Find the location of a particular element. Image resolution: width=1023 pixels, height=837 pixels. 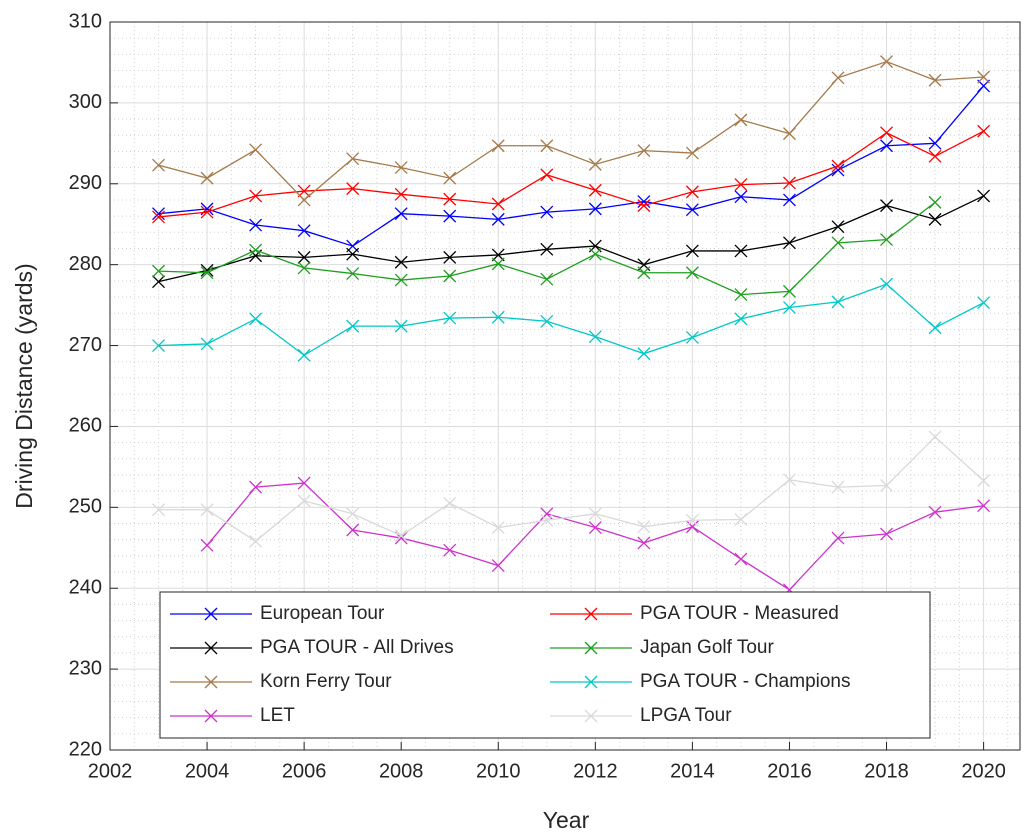

y-tick-label: 250 is located at coordinates (85, 507).